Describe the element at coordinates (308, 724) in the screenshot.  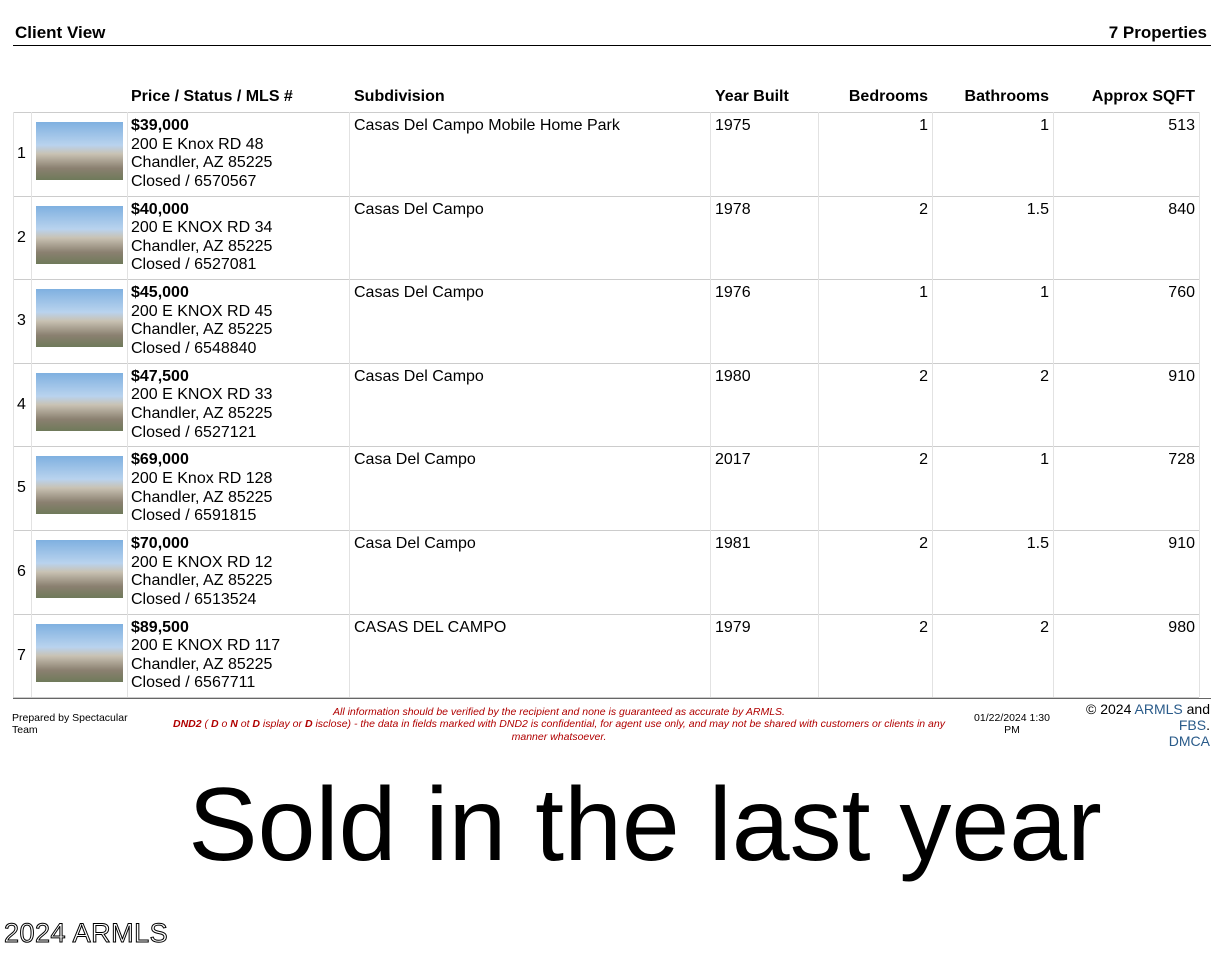
I see `dnd2-part: D` at that location.